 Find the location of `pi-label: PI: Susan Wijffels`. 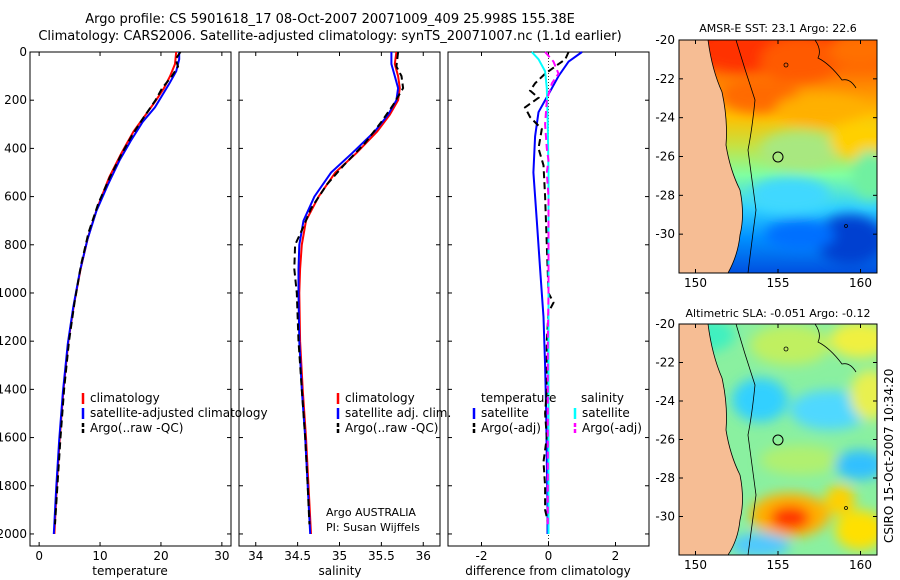

pi-label: PI: Susan Wijffels is located at coordinates (373, 527).